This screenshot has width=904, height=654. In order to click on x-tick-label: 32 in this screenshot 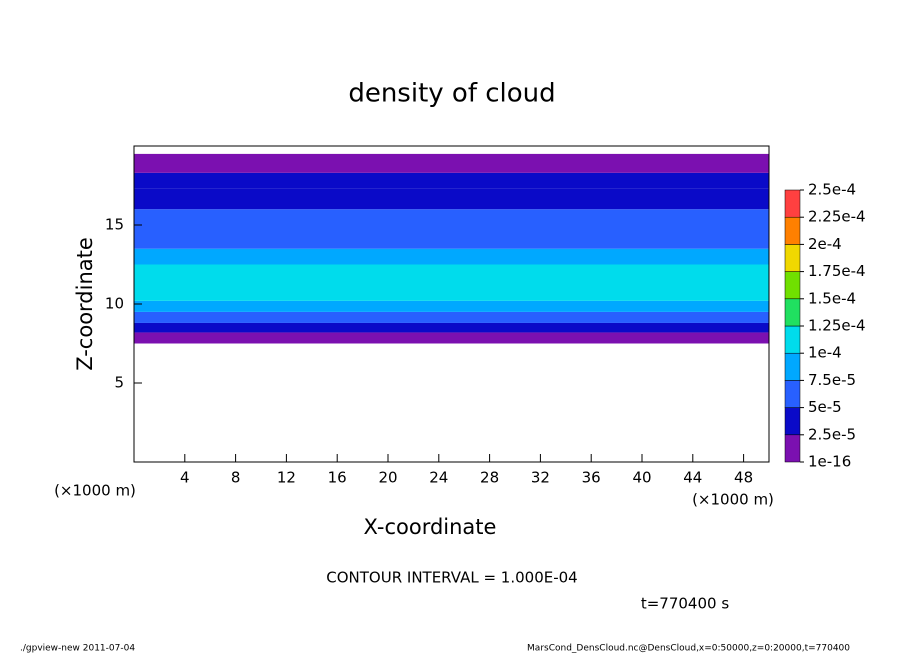, I will do `click(540, 478)`.